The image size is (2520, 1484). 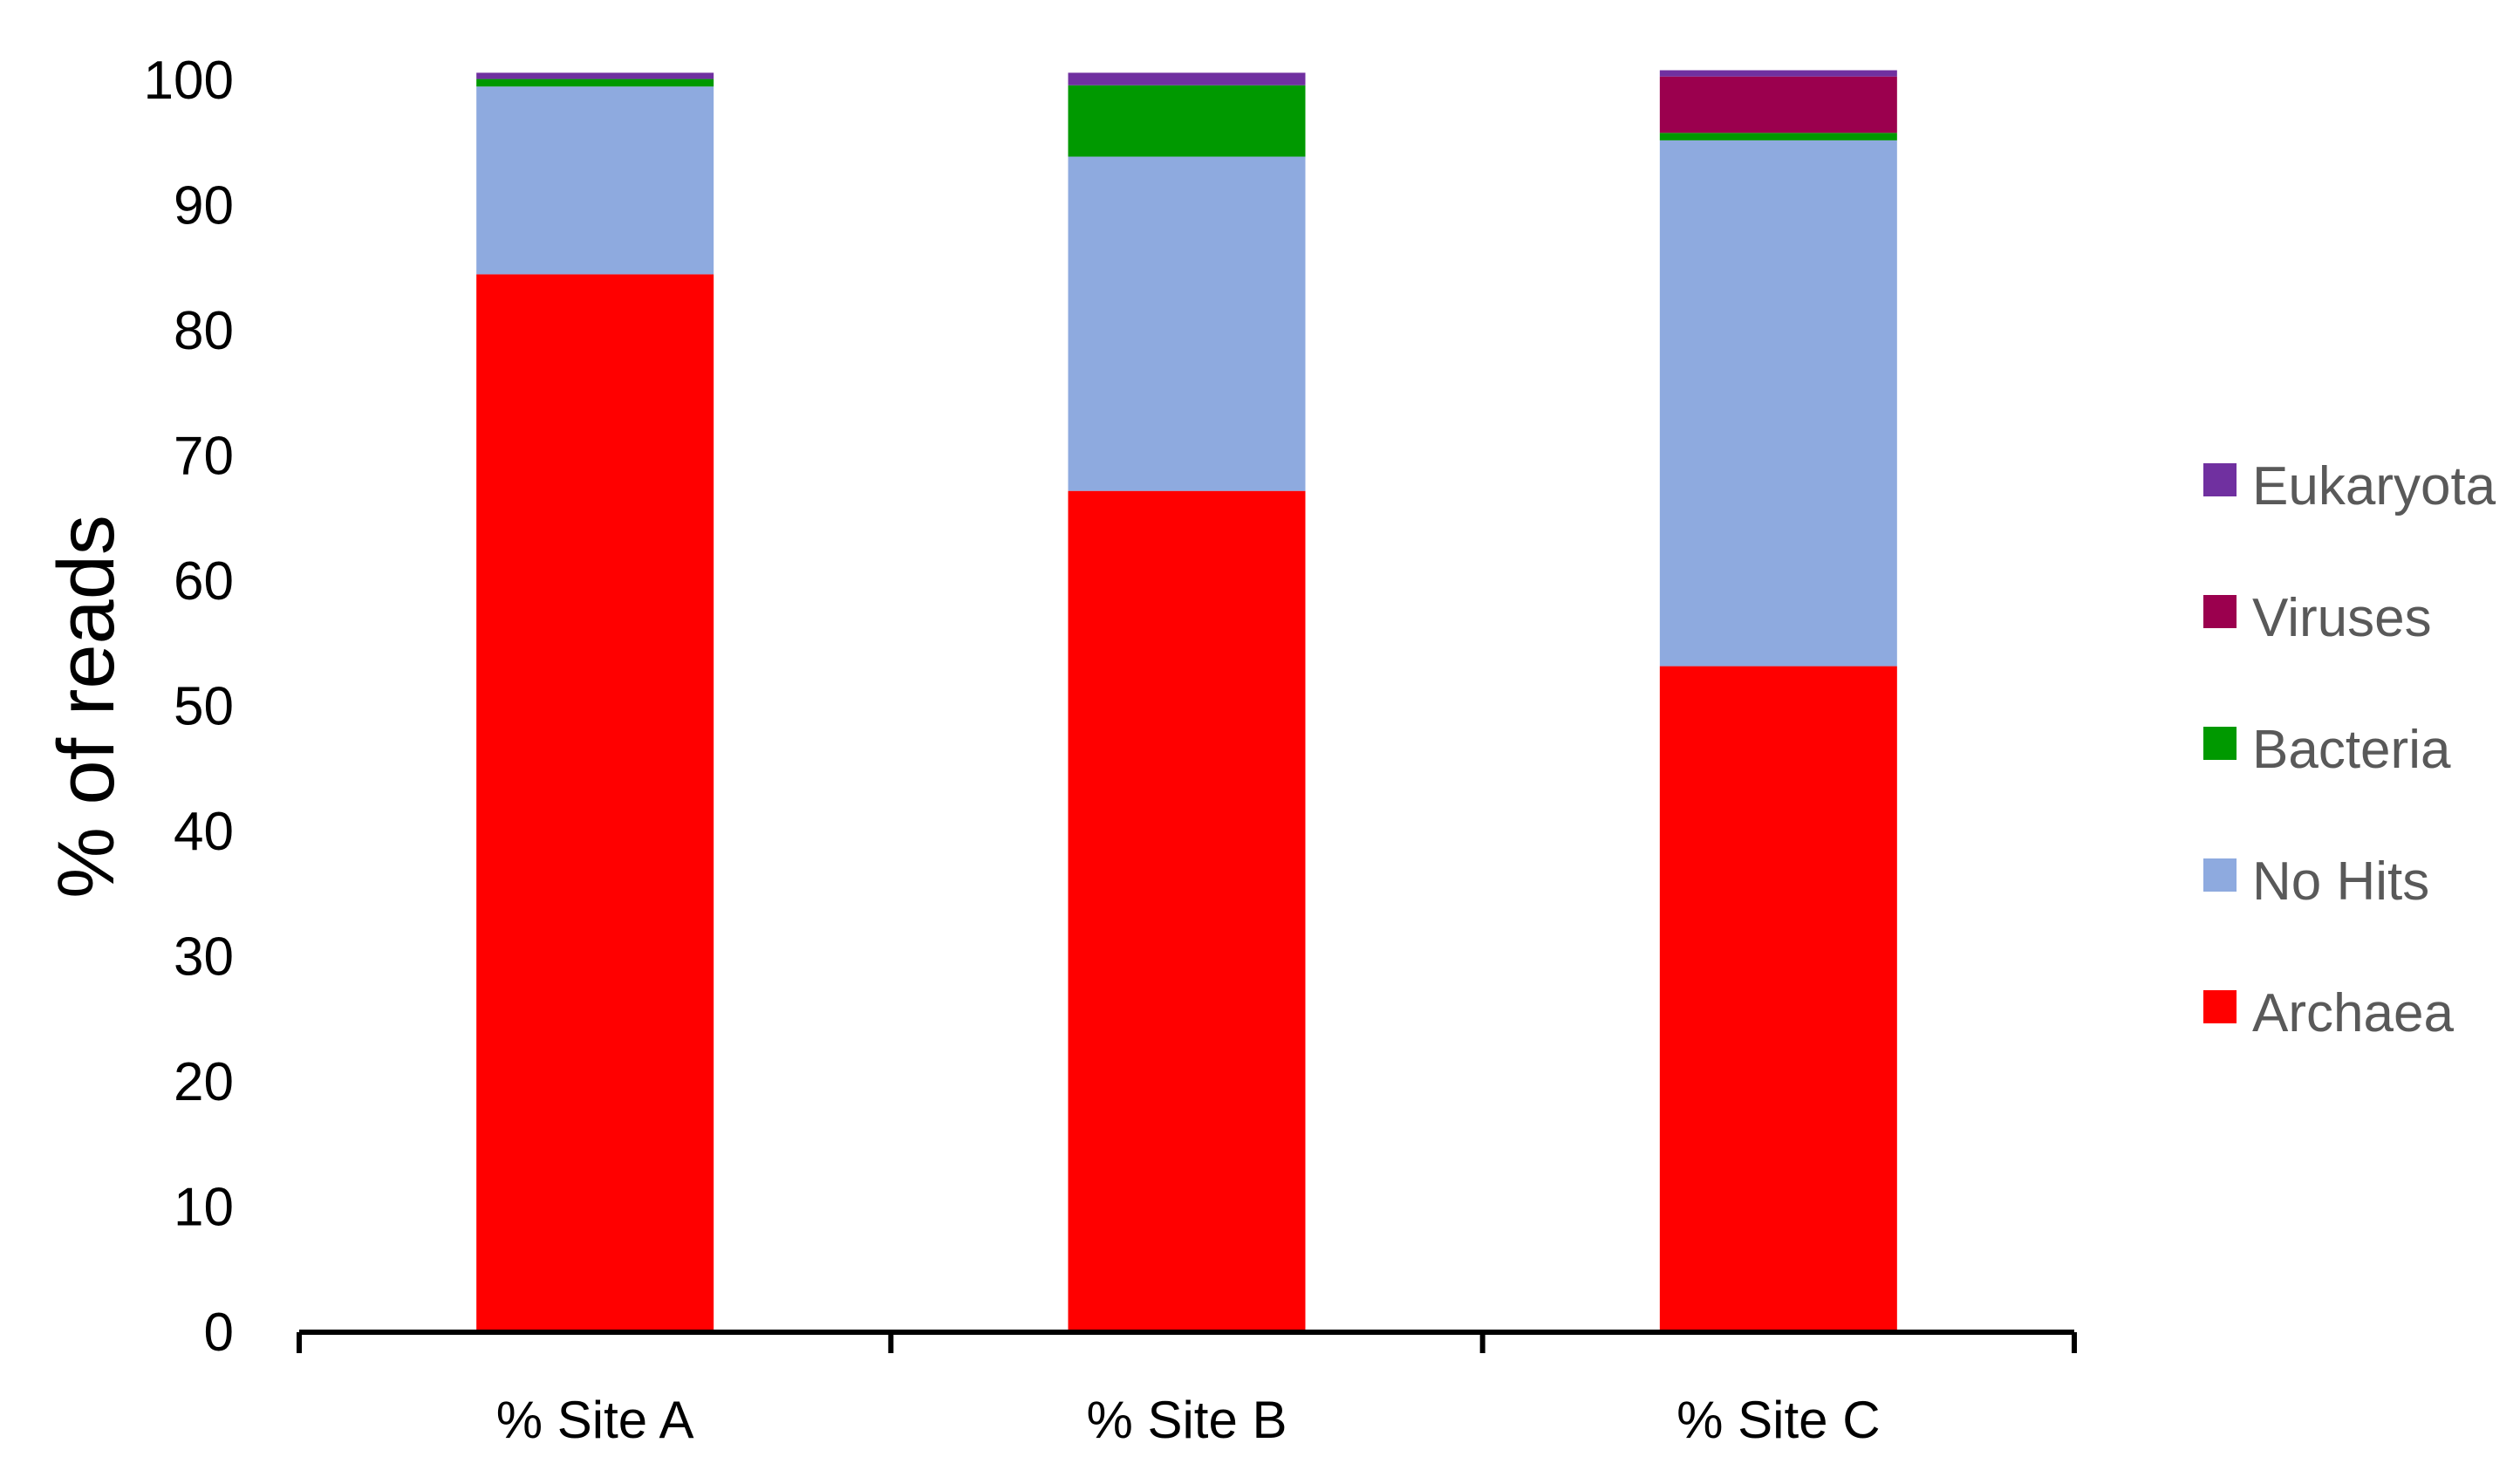 I want to click on bar-site-c-viruses, so click(x=1778, y=104).